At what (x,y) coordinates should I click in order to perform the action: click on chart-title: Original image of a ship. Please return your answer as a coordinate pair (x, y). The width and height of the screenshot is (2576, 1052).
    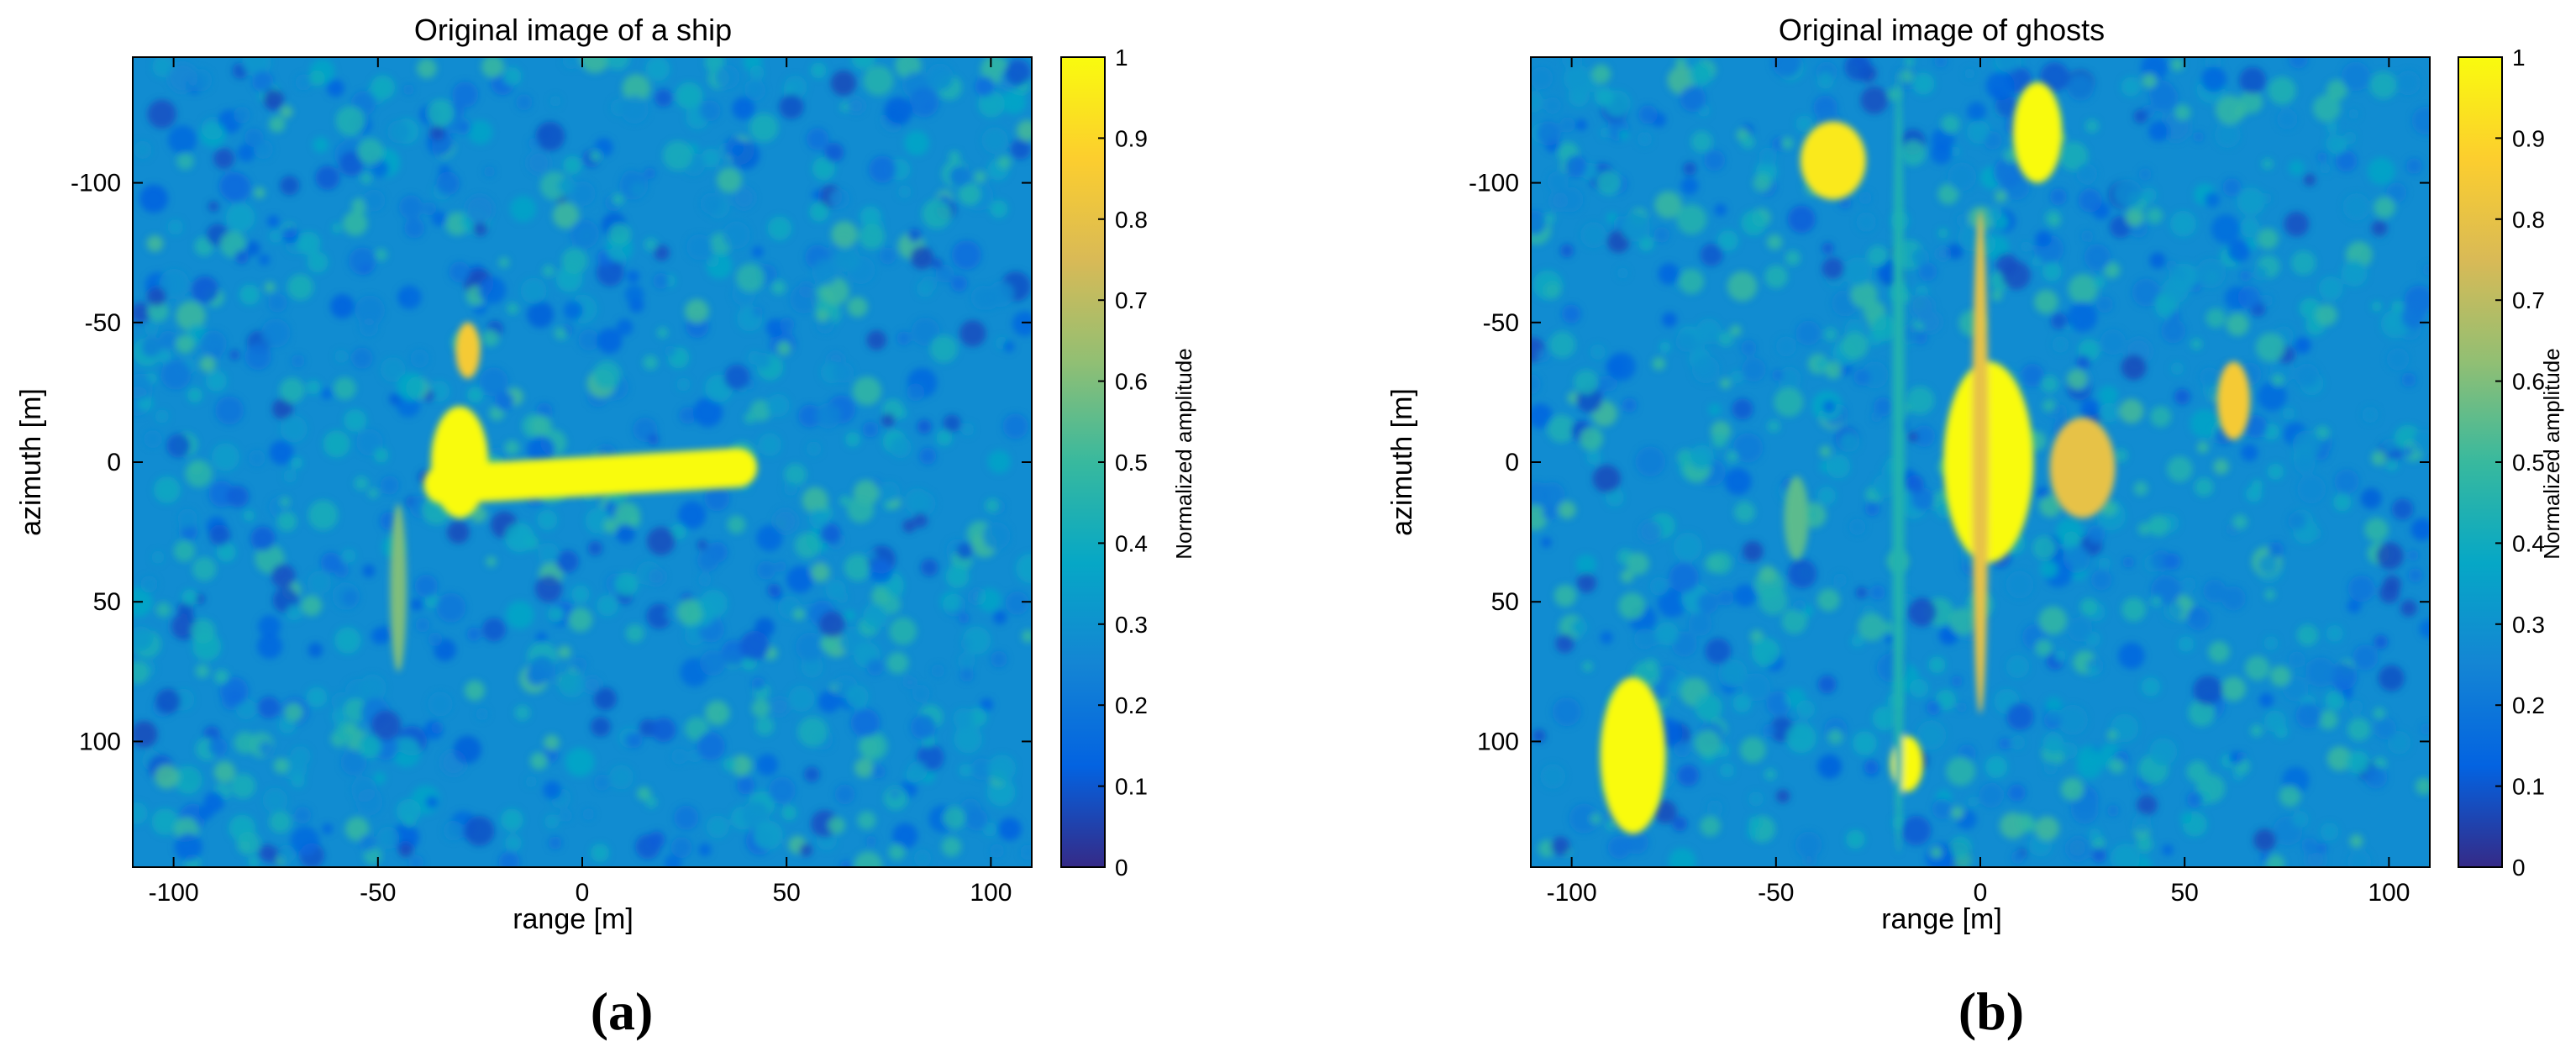
    Looking at the image, I should click on (573, 30).